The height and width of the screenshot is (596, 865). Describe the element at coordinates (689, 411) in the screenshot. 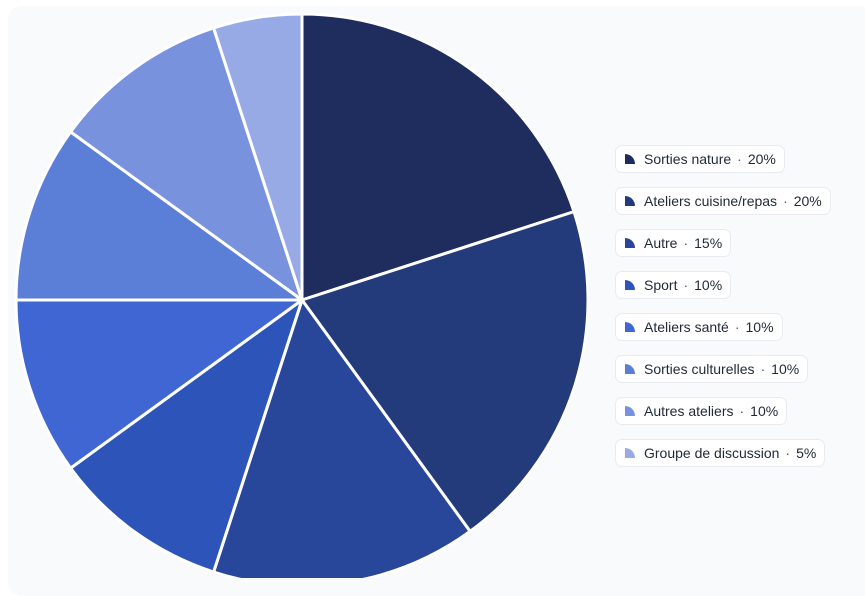

I see `legend-label: Autres ateliers` at that location.